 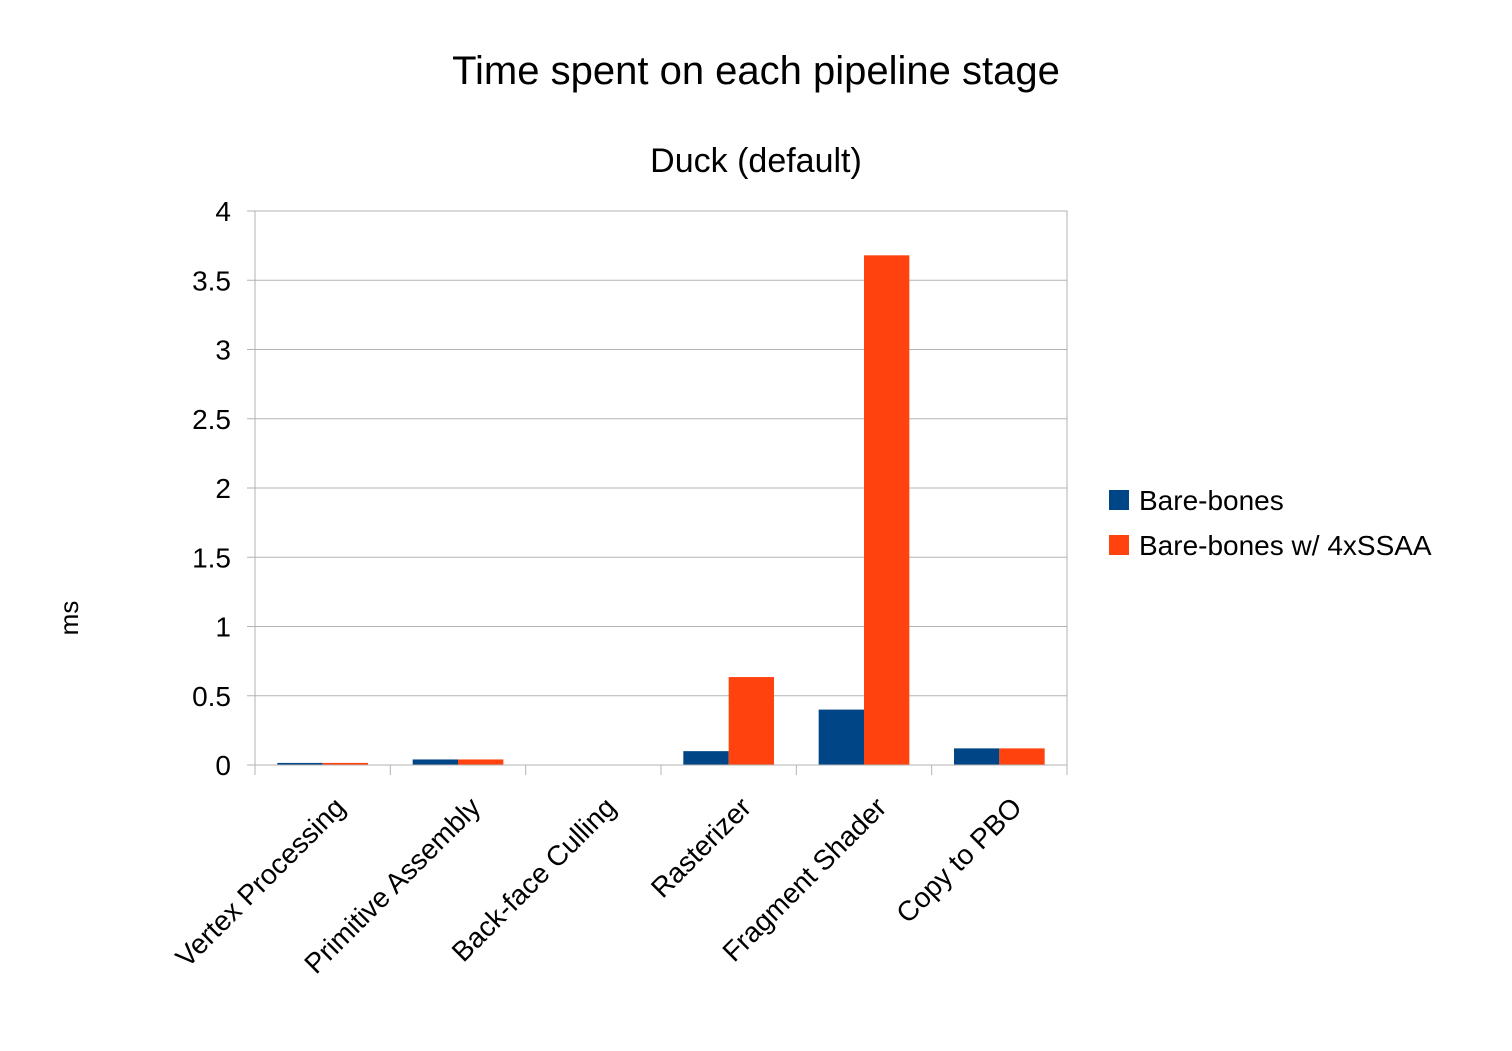 I want to click on chart-subtitle: Duck (default), so click(x=756, y=161).